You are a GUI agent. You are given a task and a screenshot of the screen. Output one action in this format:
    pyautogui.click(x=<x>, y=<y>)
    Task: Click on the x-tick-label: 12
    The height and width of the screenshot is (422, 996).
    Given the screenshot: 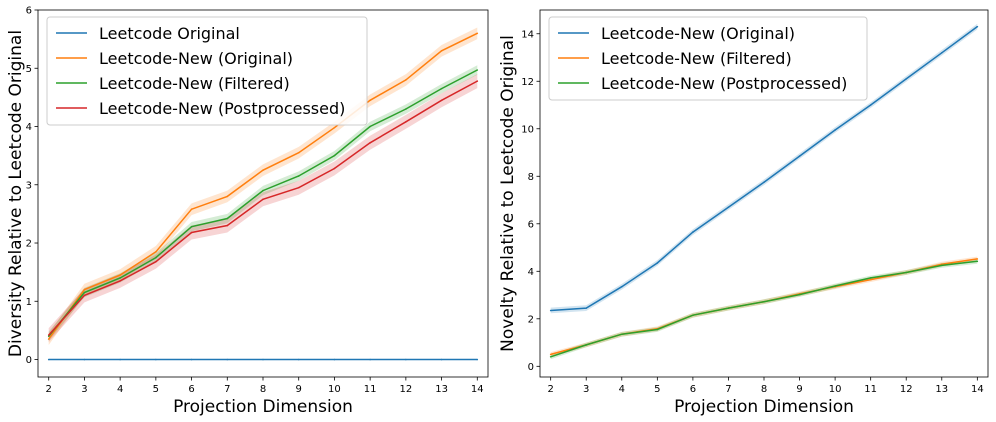 What is the action you would take?
    pyautogui.click(x=906, y=389)
    